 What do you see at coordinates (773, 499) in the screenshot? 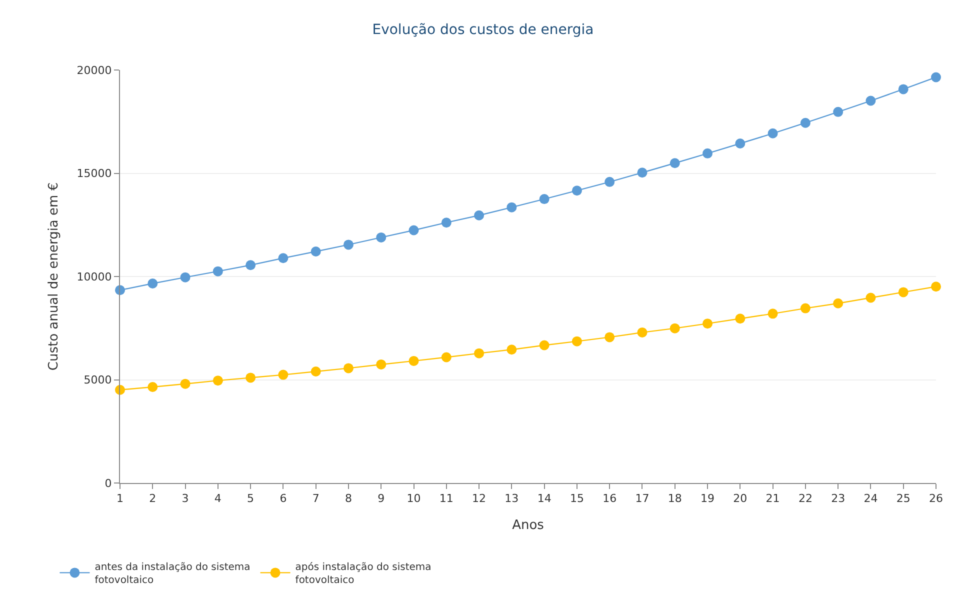
I see `x-tick-label: 21` at bounding box center [773, 499].